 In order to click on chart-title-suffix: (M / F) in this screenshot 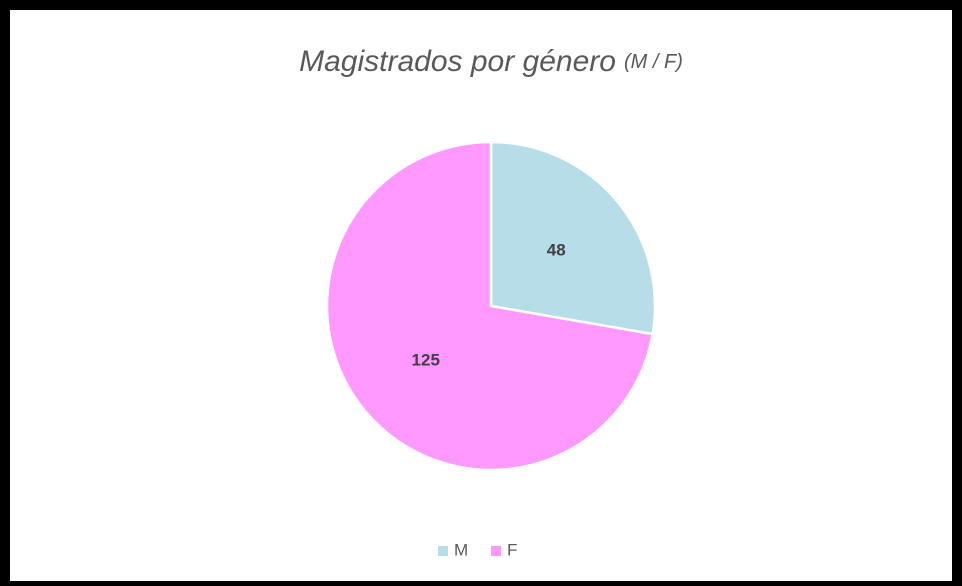, I will do `click(653, 62)`.